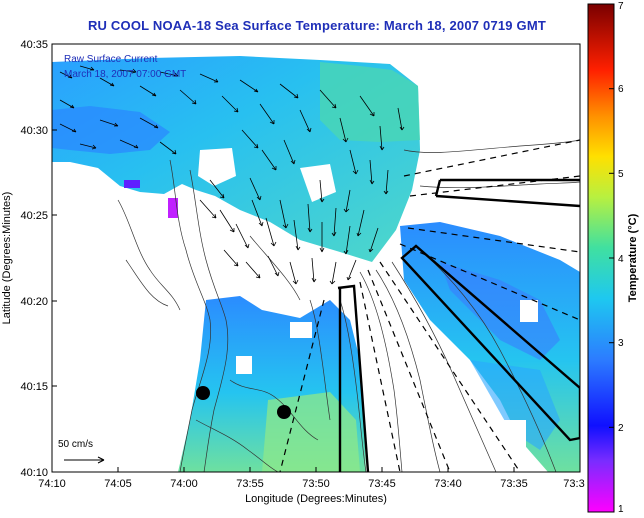 The height and width of the screenshot is (518, 644). What do you see at coordinates (184, 484) in the screenshot?
I see `x-tick-label: 74:00` at bounding box center [184, 484].